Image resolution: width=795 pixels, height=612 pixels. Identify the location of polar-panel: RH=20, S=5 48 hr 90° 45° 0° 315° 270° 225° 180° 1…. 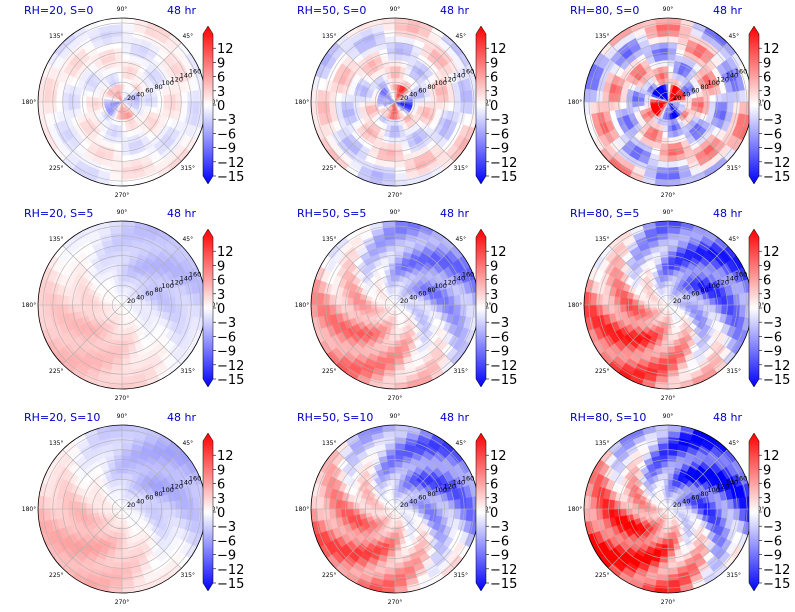
(133, 304).